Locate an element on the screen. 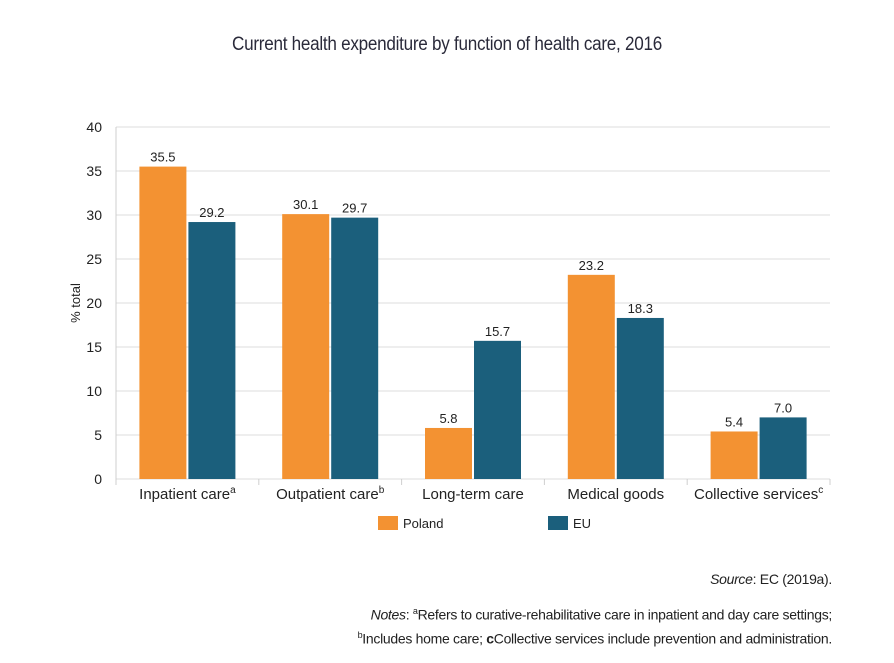  y-tick-label: 35 is located at coordinates (94, 171).